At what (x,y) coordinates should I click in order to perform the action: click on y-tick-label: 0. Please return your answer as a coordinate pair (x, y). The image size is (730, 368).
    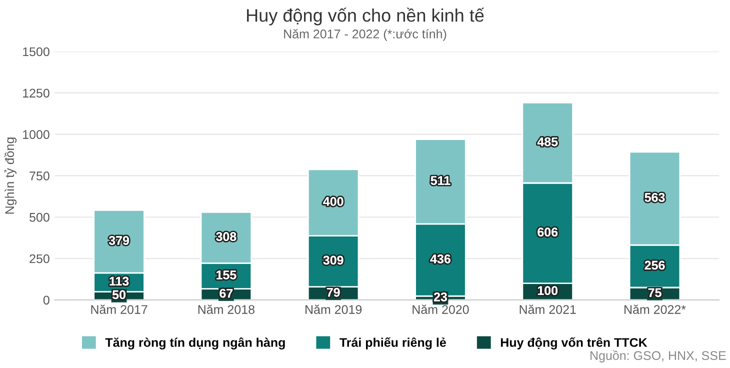
    Looking at the image, I should click on (46, 300).